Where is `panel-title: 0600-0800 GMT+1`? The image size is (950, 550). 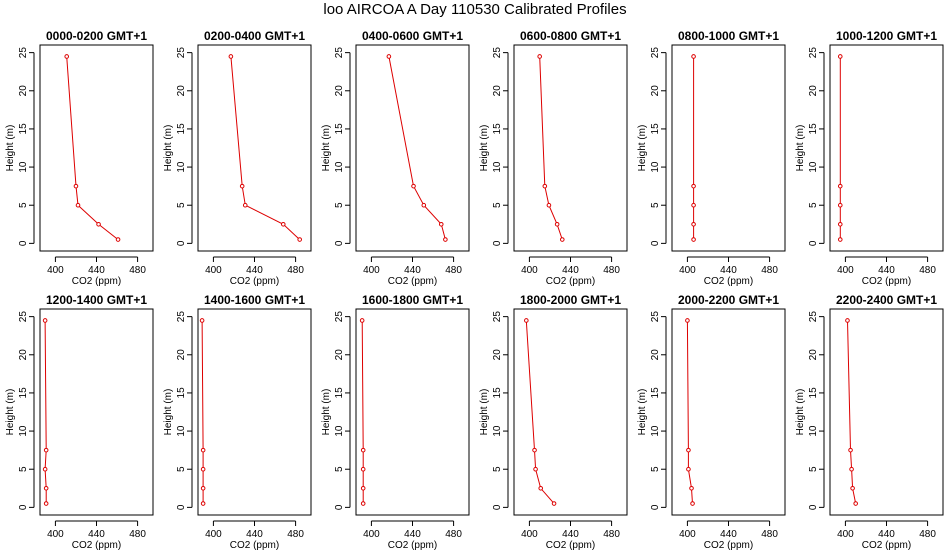
panel-title: 0600-0800 GMT+1 is located at coordinates (570, 36).